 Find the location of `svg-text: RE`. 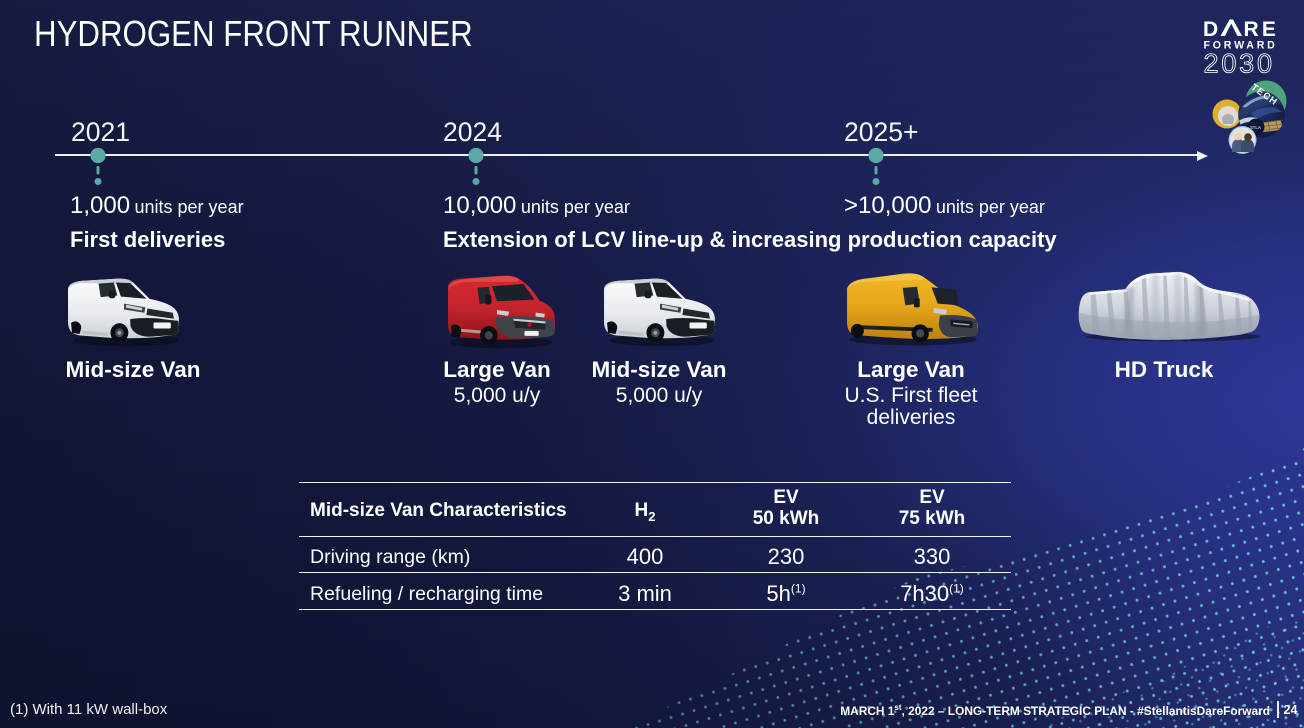

svg-text: RE is located at coordinates (1262, 29).